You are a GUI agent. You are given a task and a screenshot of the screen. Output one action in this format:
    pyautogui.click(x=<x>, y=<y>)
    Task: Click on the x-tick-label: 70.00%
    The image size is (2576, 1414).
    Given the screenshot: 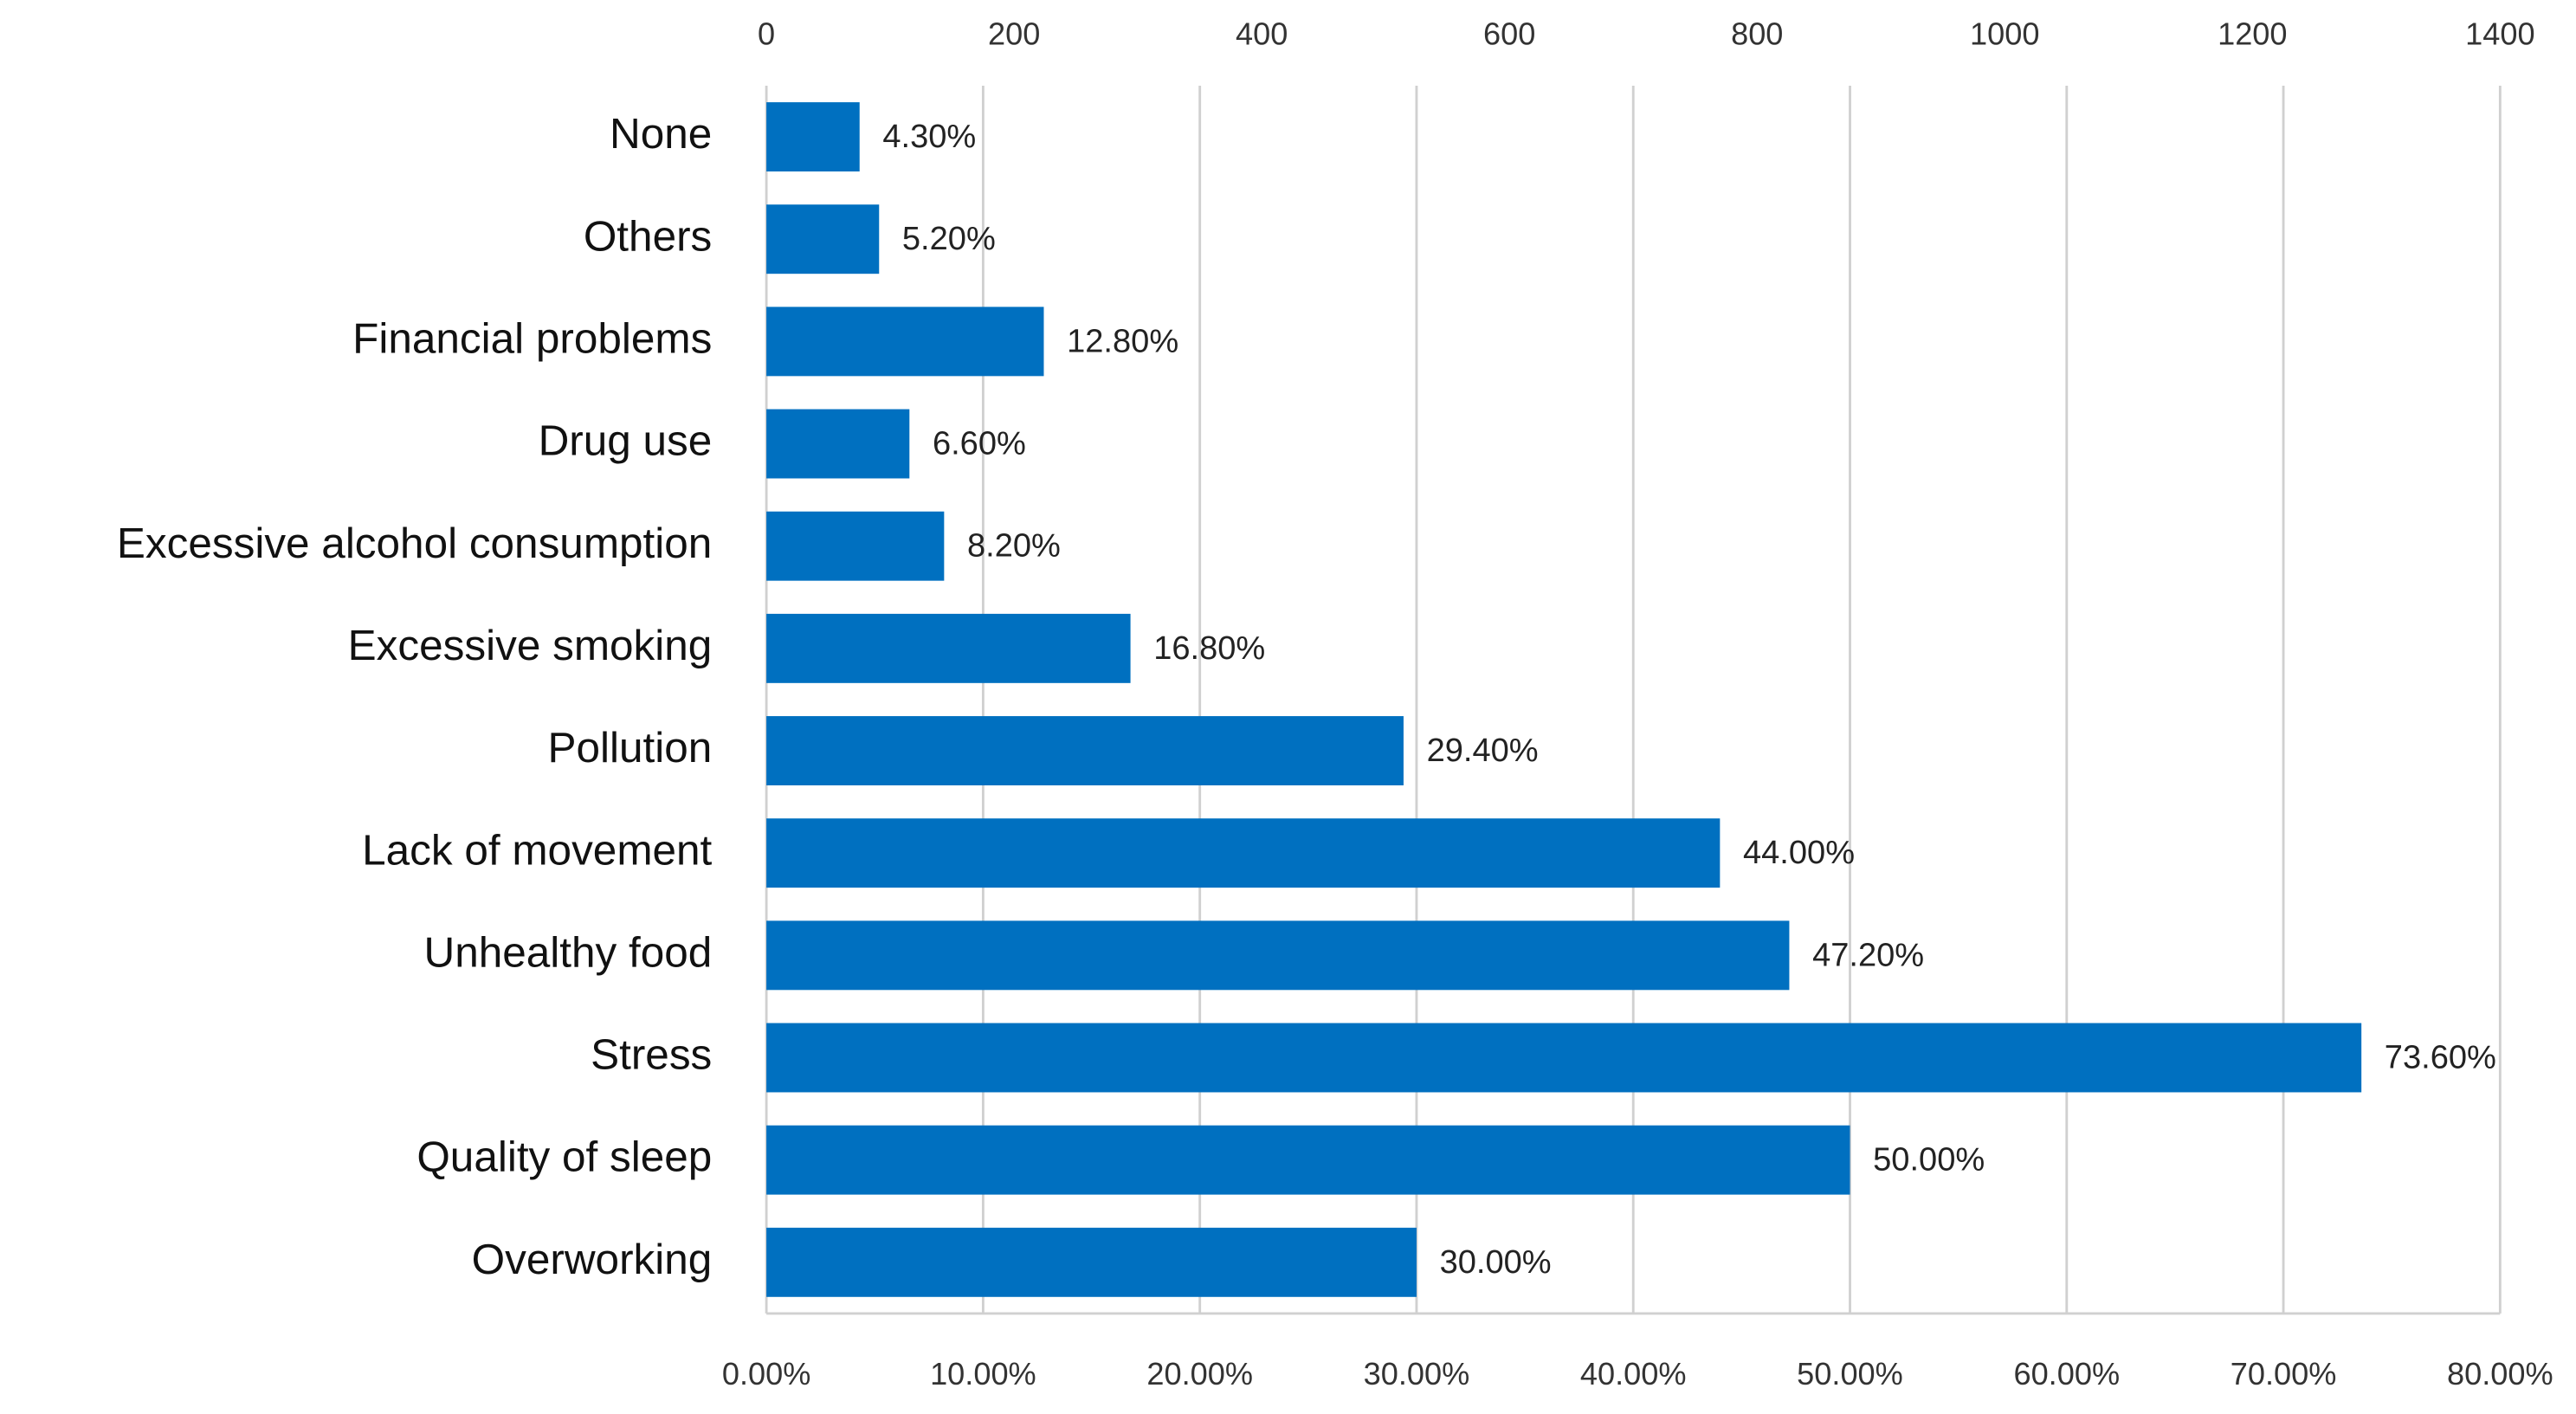 What is the action you would take?
    pyautogui.click(x=2284, y=1373)
    